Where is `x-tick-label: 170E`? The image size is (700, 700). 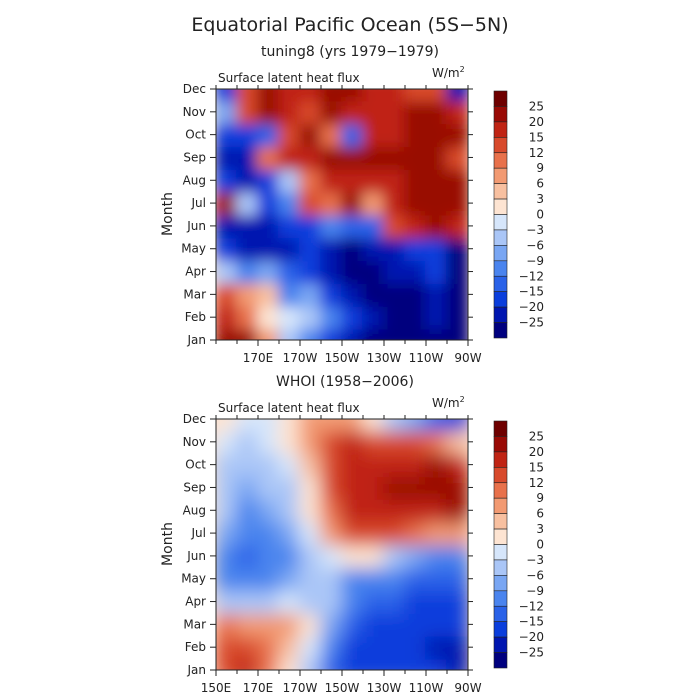 x-tick-label: 170E is located at coordinates (258, 688).